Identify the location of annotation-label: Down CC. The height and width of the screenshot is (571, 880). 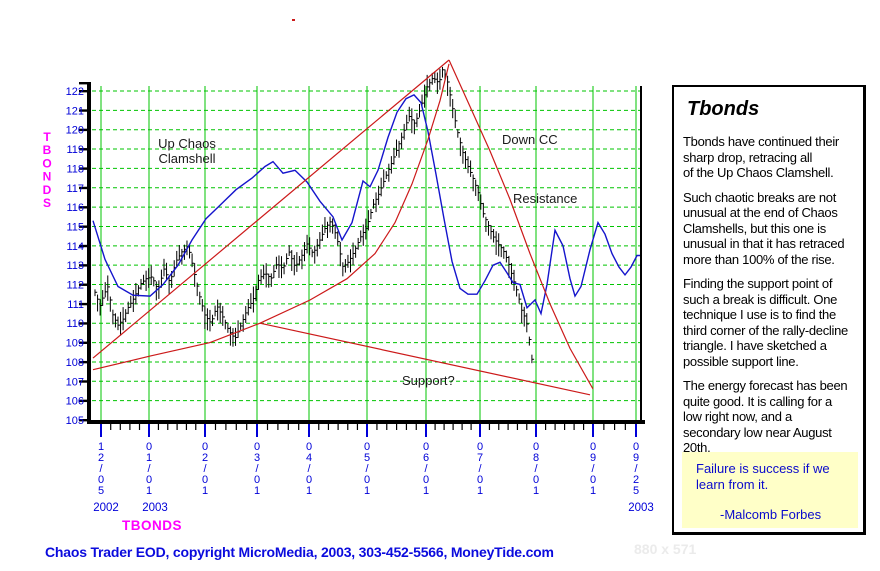
(530, 139).